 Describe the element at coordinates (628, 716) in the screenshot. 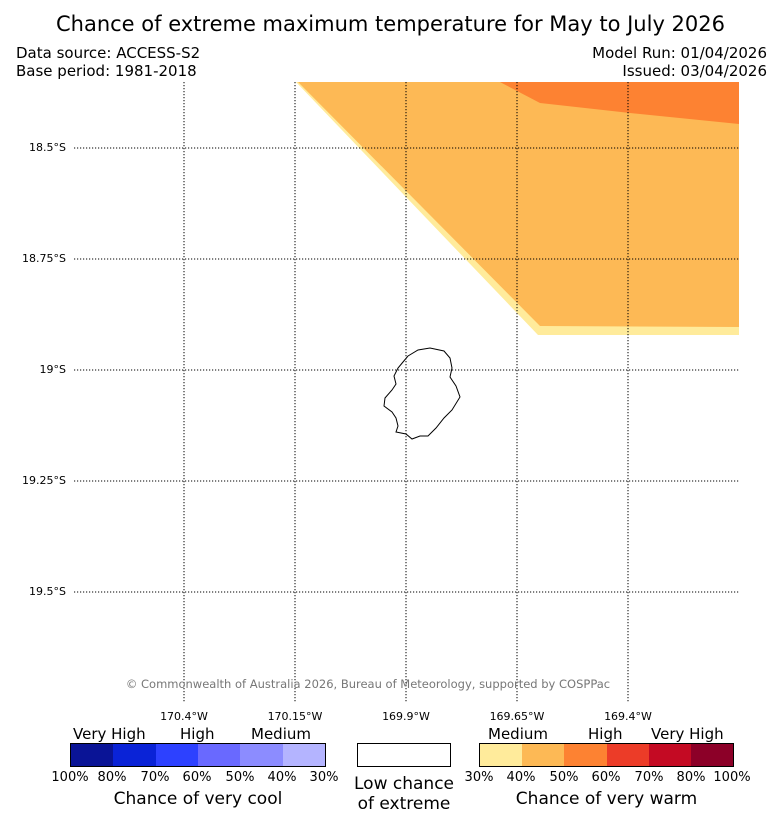

I see `lon-label: 169.4°W` at that location.